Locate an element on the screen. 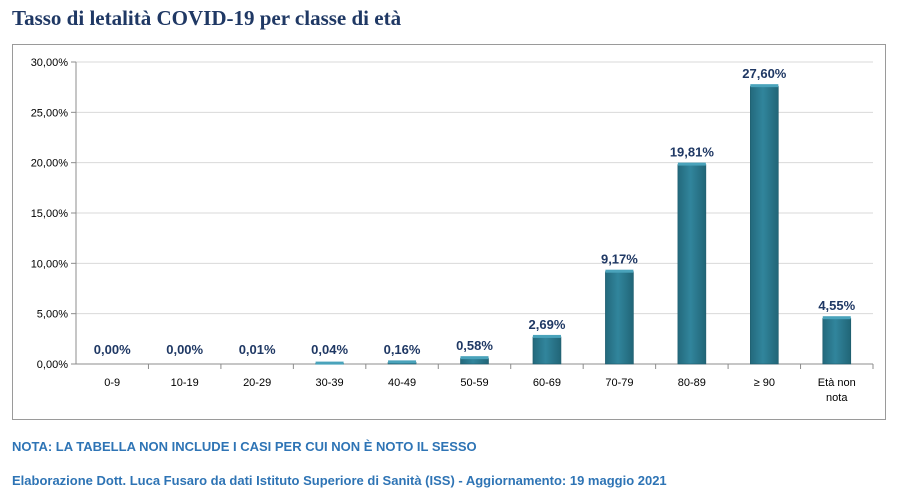 This screenshot has height=497, width=900. y-tick-label: 25,00% is located at coordinates (50, 113).